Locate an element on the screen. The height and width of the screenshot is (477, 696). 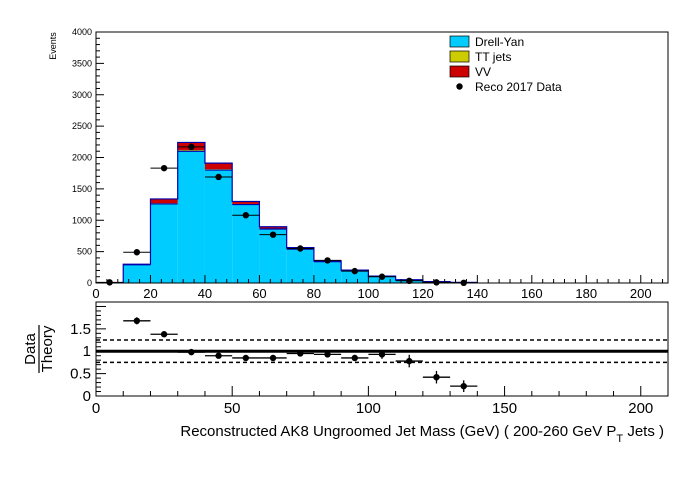
top-y-tick-label-1000: 1000 is located at coordinates (82, 220).